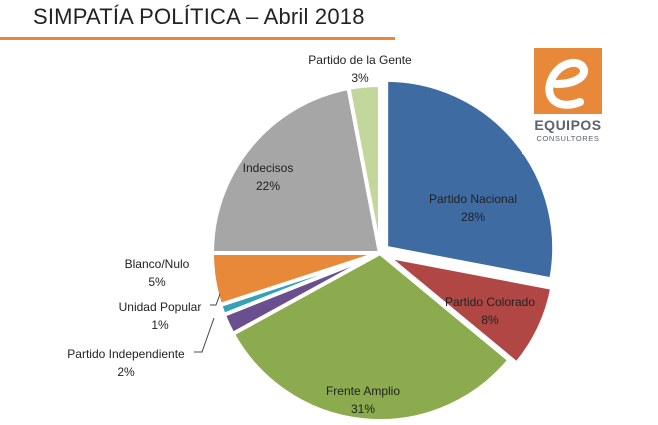  Describe the element at coordinates (199, 16) in the screenshot. I see `chart-title: SIMPATÍA POLÍTICA – Abril 2018` at that location.